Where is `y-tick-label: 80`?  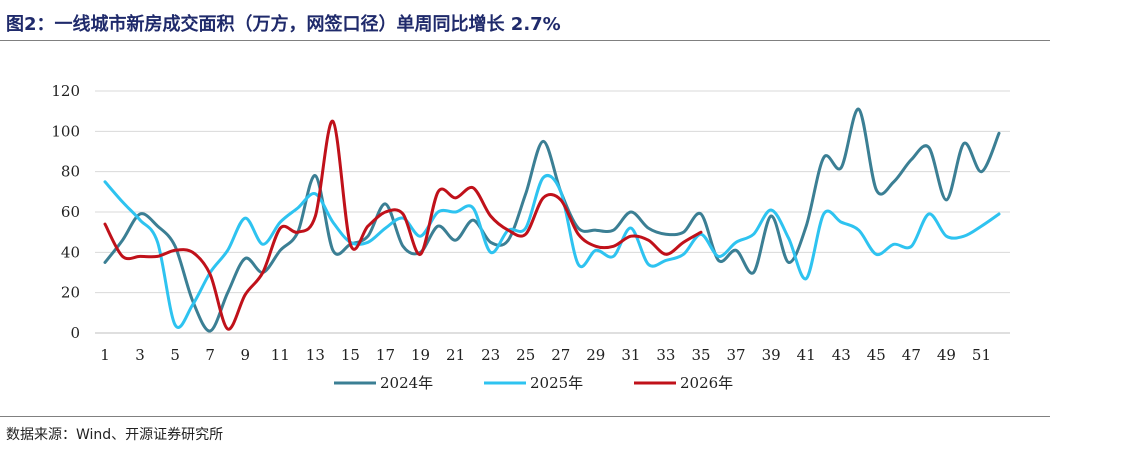
y-tick-label: 80 is located at coordinates (70, 172).